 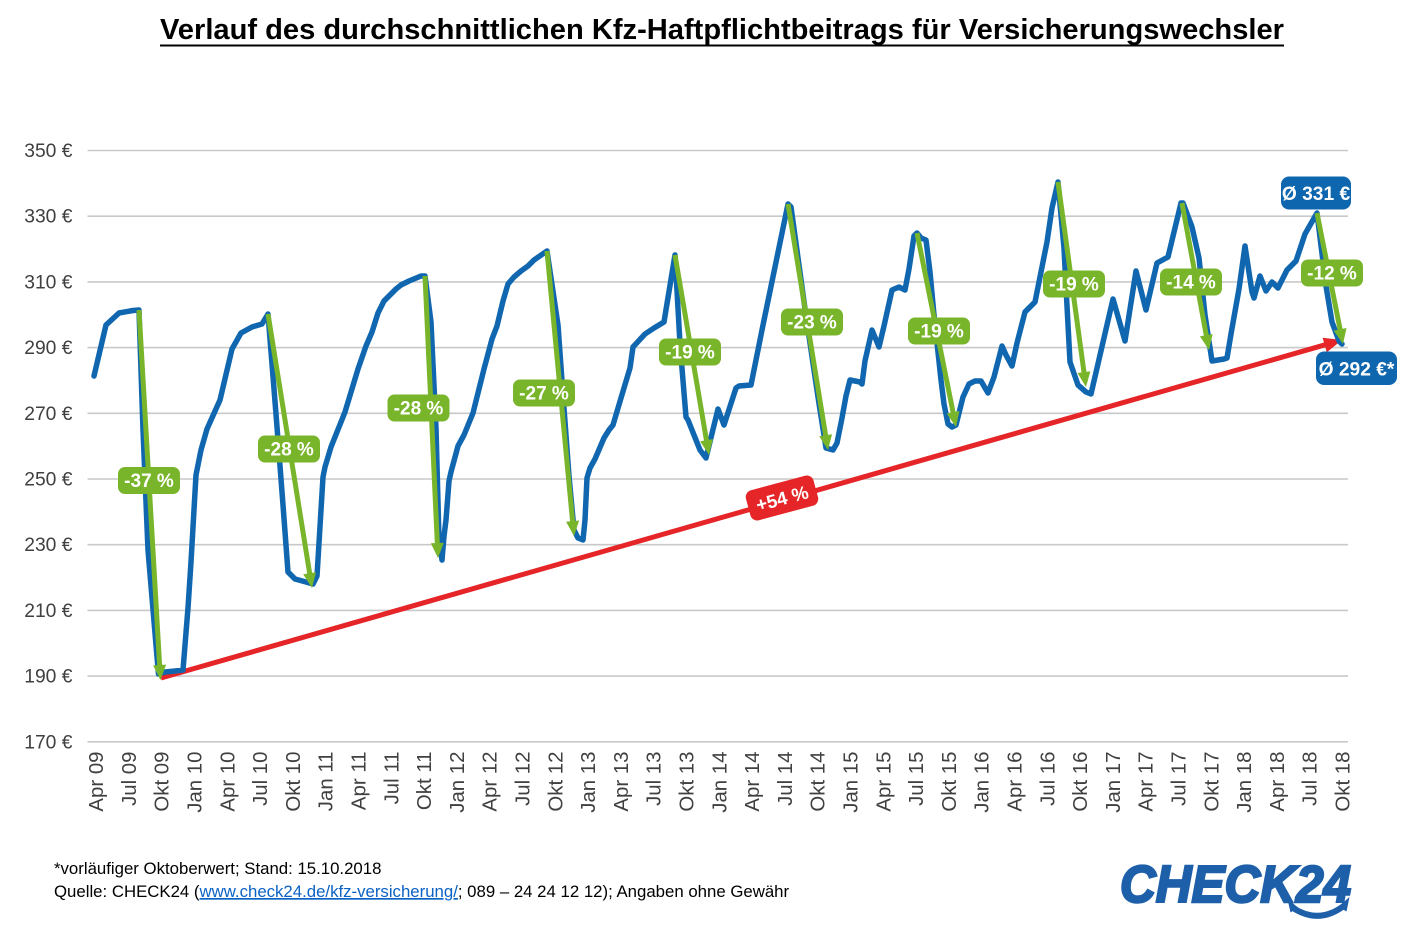 What do you see at coordinates (1180, 779) in the screenshot?
I see `svg-text: Jul 17` at bounding box center [1180, 779].